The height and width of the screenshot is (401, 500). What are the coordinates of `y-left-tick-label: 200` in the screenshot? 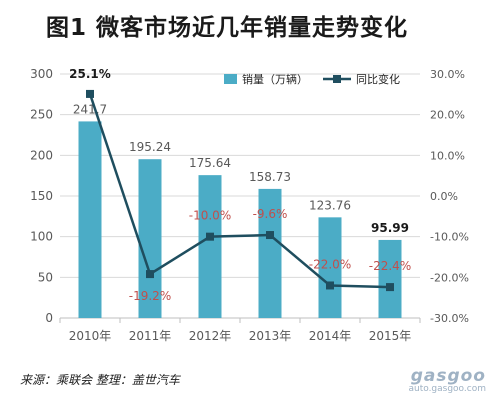 It's located at (41, 155).